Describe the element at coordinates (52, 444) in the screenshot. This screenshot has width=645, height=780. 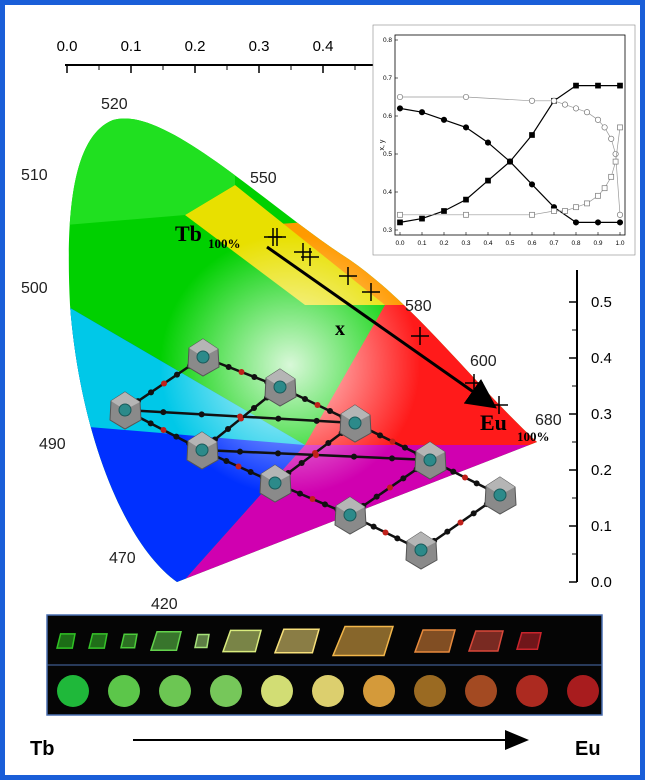
I see `wl-490: 490` at that location.